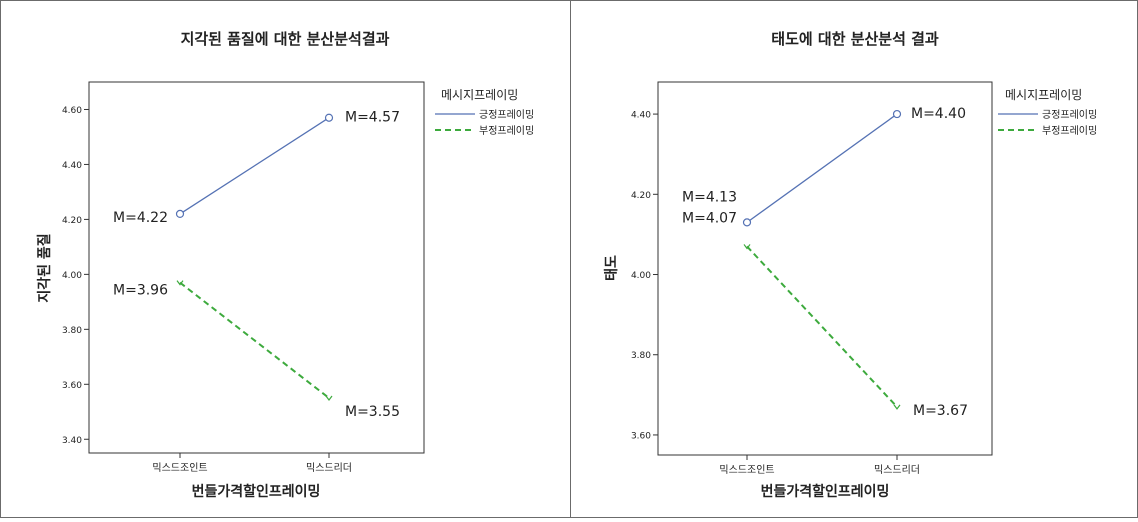 The height and width of the screenshot is (522, 1138). Describe the element at coordinates (372, 118) in the screenshot. I see `data-label: M=4.57` at that location.